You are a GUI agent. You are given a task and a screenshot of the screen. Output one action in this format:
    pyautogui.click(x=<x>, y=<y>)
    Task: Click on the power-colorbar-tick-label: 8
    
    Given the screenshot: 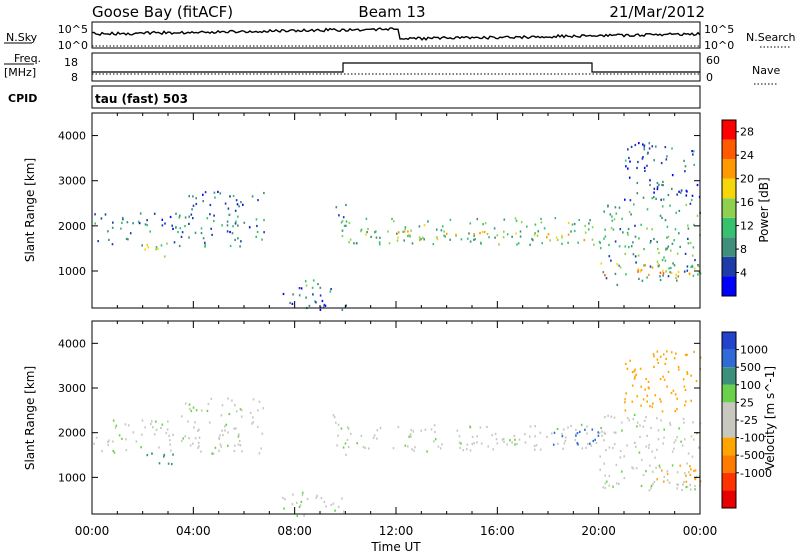 What is the action you would take?
    pyautogui.click(x=743, y=249)
    